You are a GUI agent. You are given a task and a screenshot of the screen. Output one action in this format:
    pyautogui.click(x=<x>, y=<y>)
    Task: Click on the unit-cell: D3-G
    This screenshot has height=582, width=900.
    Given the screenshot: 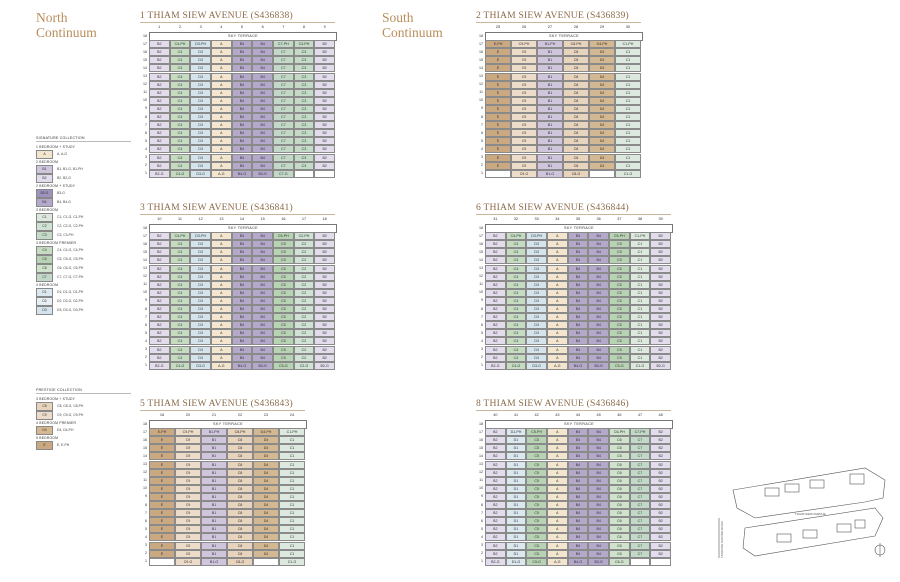 What is the action you would take?
    pyautogui.click(x=200, y=173)
    